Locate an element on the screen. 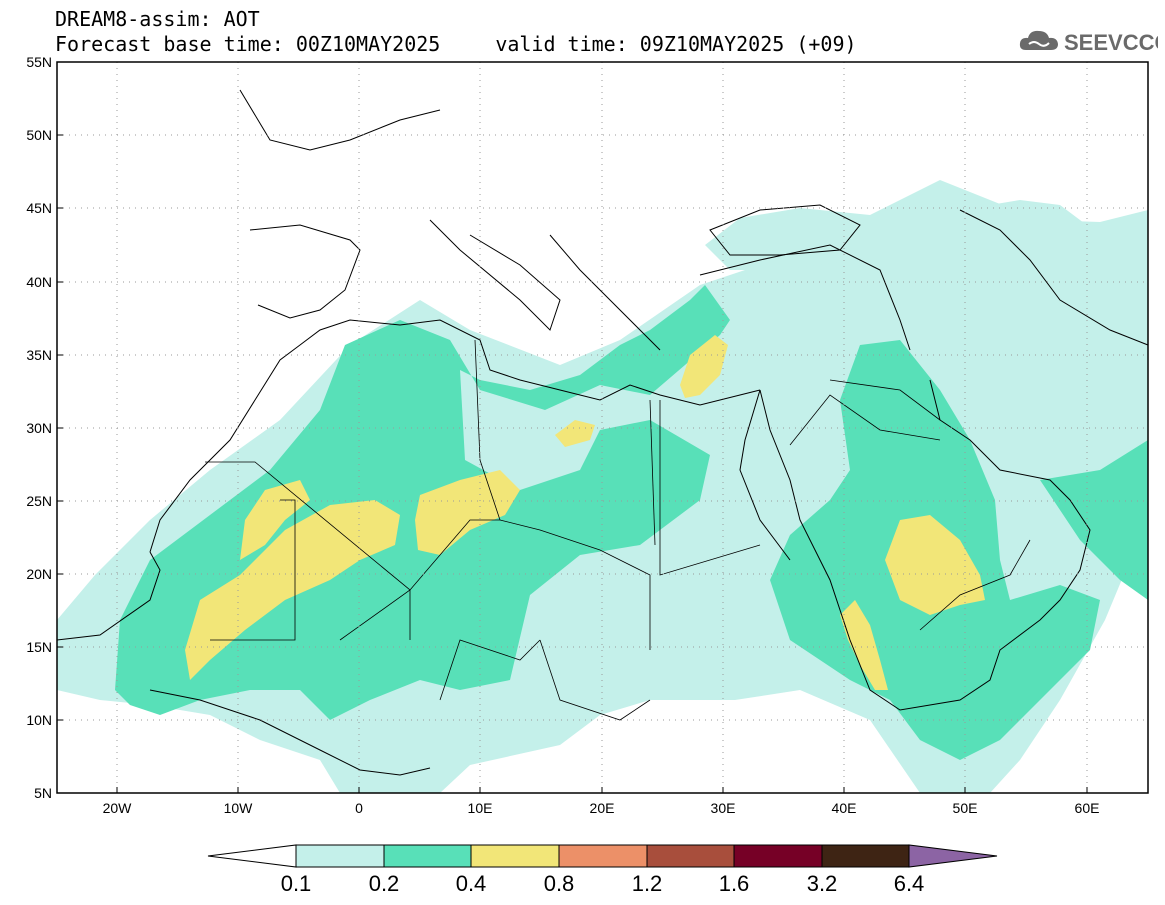  aot-0.4-region-saudi is located at coordinates (935, 565).